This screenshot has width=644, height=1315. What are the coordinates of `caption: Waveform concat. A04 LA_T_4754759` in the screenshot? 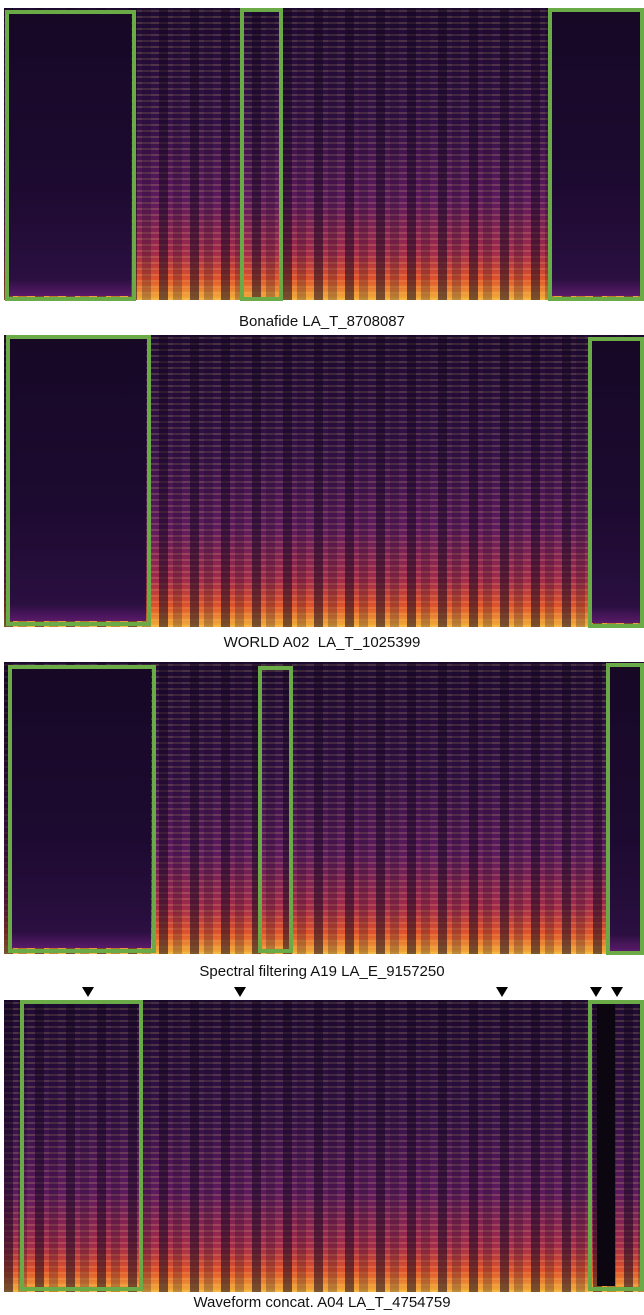 It's located at (322, 1302).